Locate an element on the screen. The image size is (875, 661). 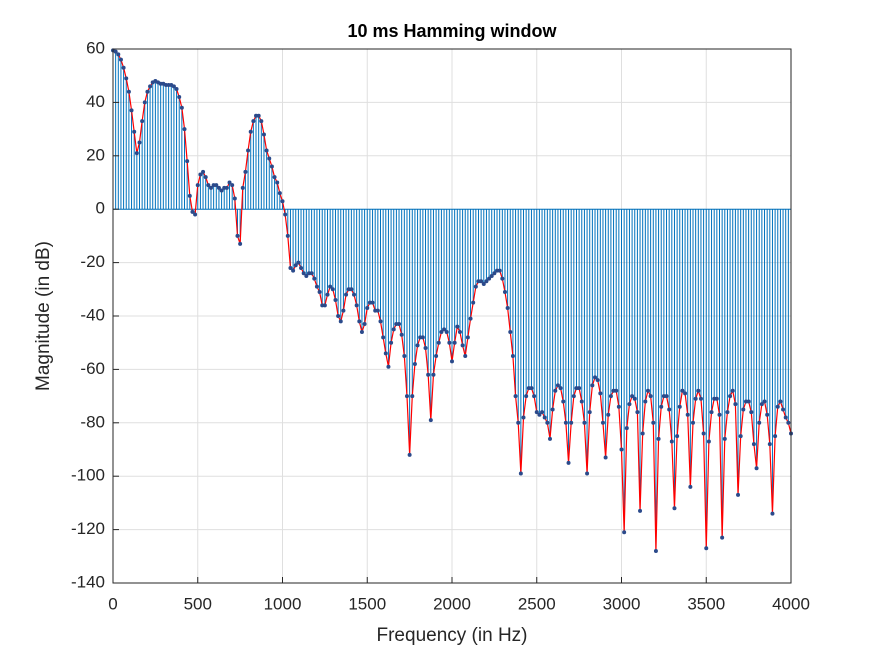
y-tick-label: -120 is located at coordinates (88, 528).